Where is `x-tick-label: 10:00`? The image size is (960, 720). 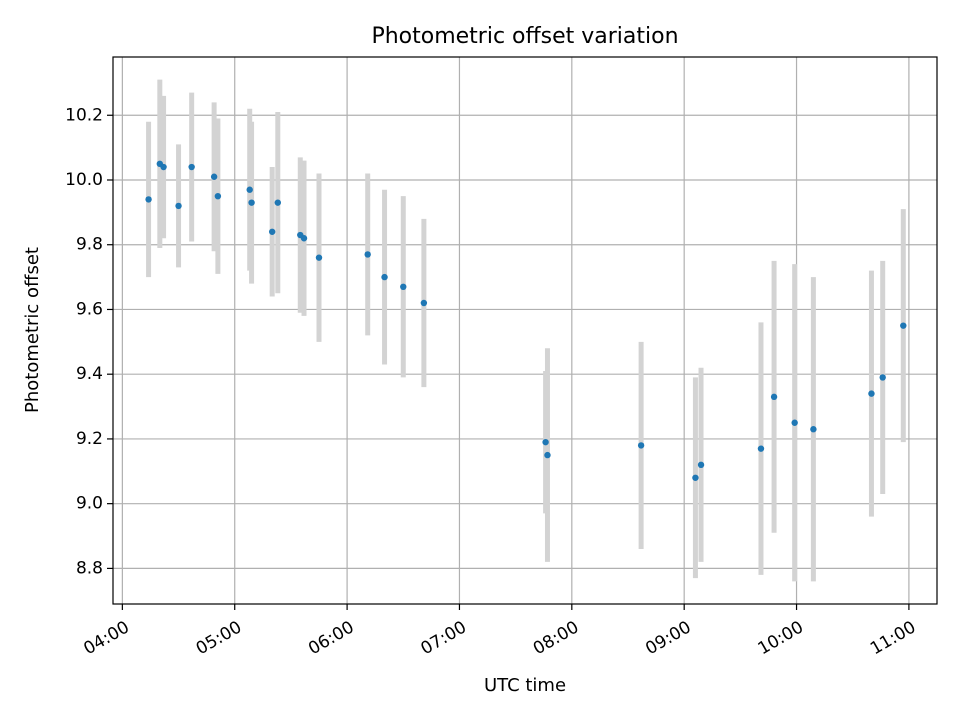
x-tick-label: 10:00 is located at coordinates (781, 638).